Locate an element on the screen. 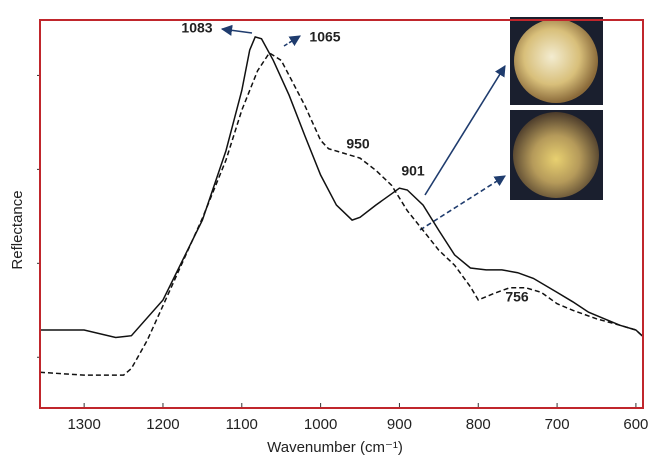 Image resolution: width=653 pixels, height=463 pixels. x-tick-label: 800 is located at coordinates (478, 424).